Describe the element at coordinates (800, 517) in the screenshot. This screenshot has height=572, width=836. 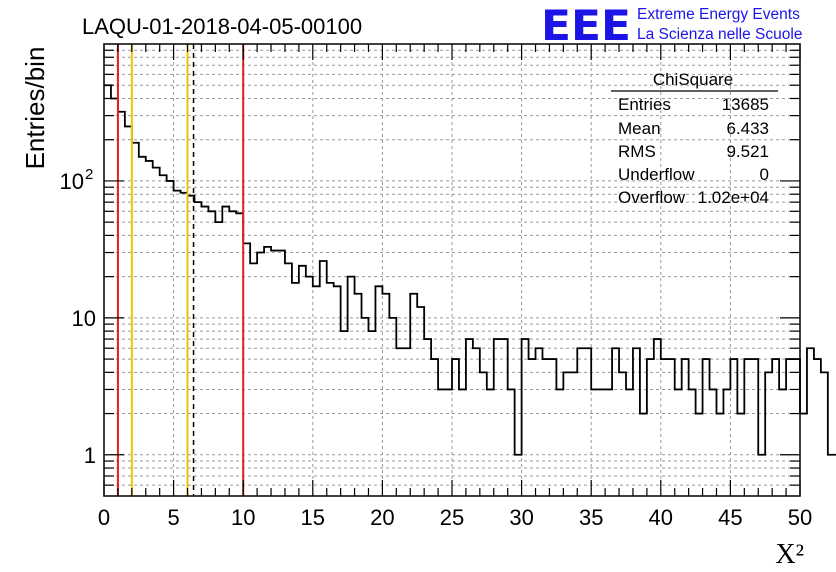
I see `x-tick-label: 50` at that location.